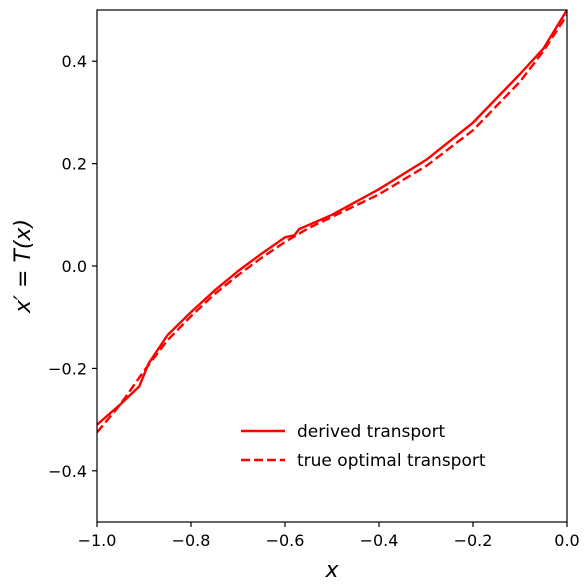  Describe the element at coordinates (391, 461) in the screenshot. I see `legend-label-true-optimal-transport: true optimal transport` at that location.